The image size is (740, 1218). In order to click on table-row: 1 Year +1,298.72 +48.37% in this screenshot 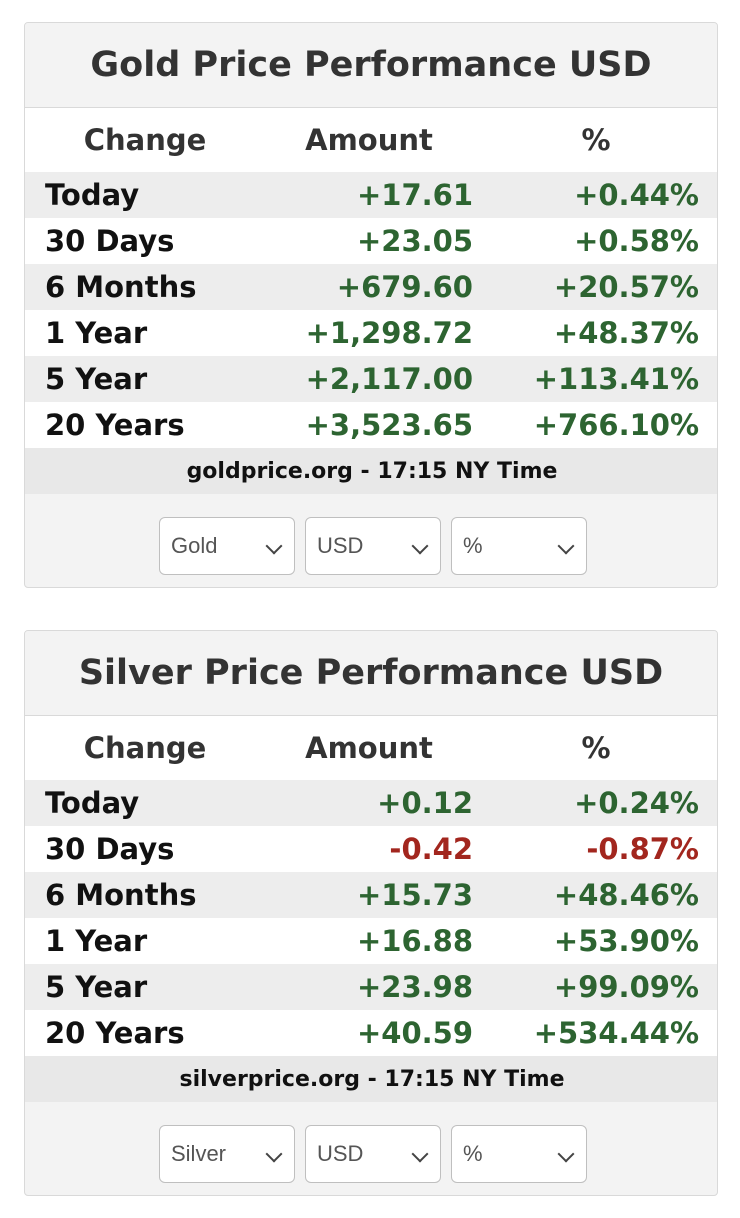, I will do `click(371, 333)`.